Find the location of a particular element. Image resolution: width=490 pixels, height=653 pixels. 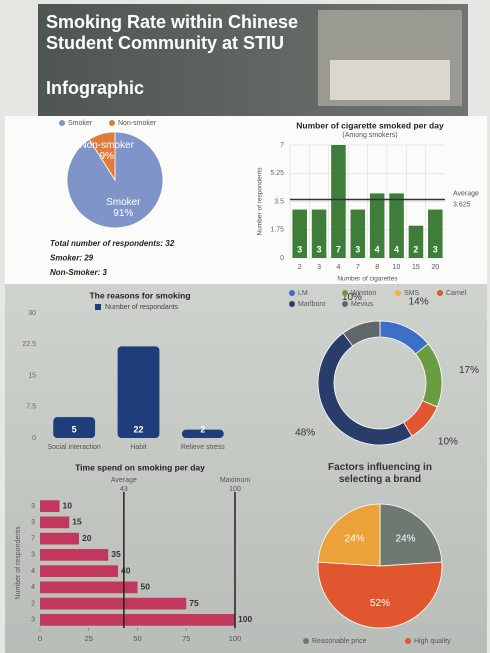

x-tick-label: 25 is located at coordinates (89, 638).